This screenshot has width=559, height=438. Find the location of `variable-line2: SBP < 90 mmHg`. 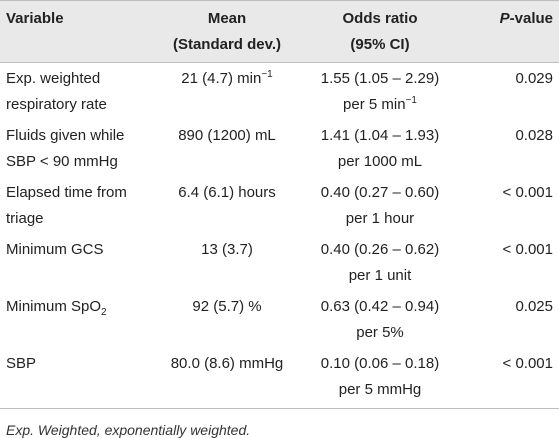

variable-line2: SBP < 90 mmHg is located at coordinates (62, 161).